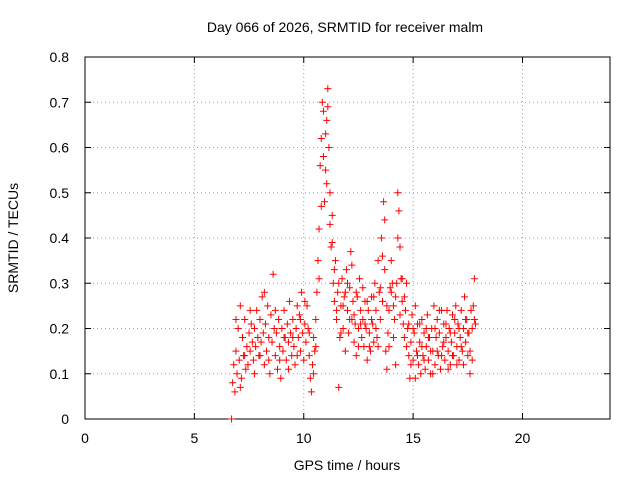  I want to click on y-tick-label: 0.8, so click(60, 57).